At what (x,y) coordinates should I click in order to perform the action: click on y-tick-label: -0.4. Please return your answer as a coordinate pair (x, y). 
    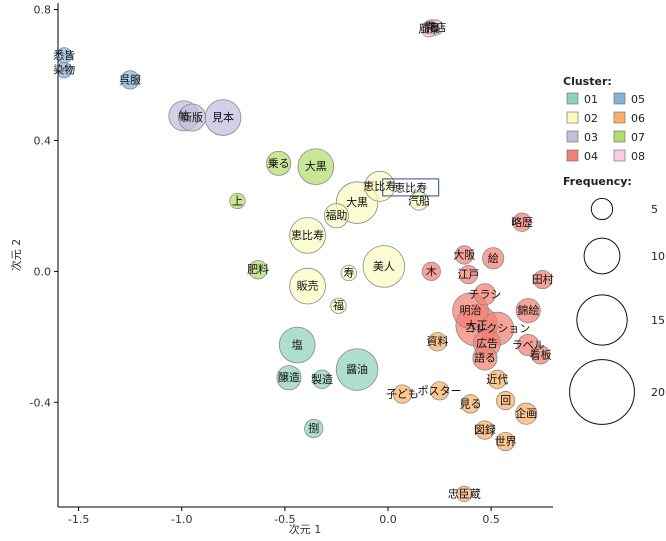
    Looking at the image, I should click on (40, 402).